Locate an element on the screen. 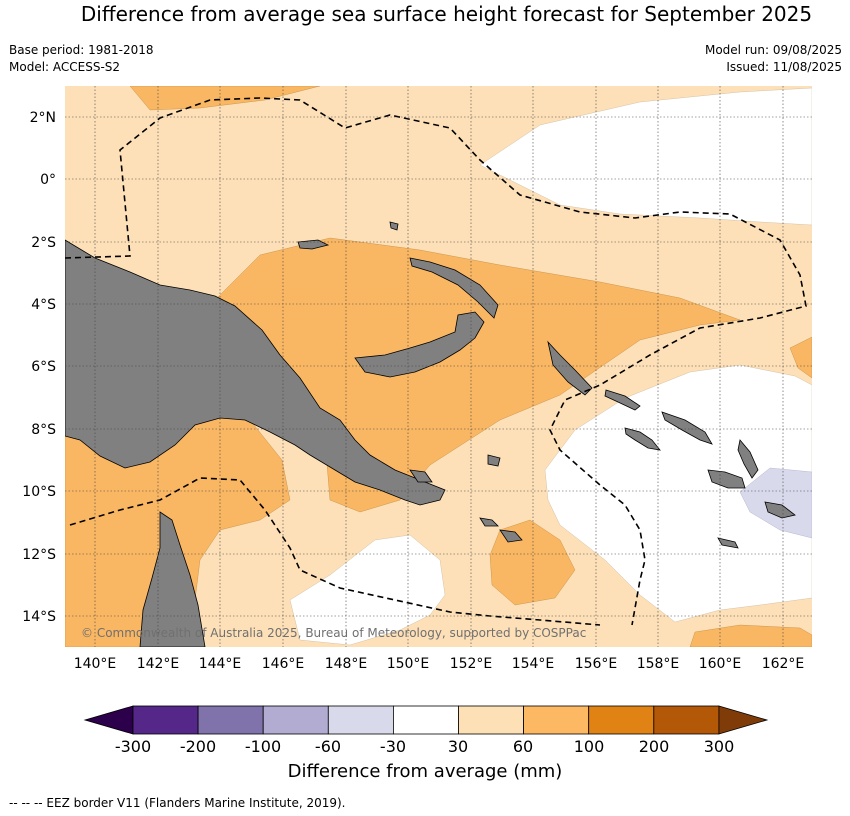 This screenshot has width=850, height=816. lat-tick-8s: 8°S is located at coordinates (43, 430).